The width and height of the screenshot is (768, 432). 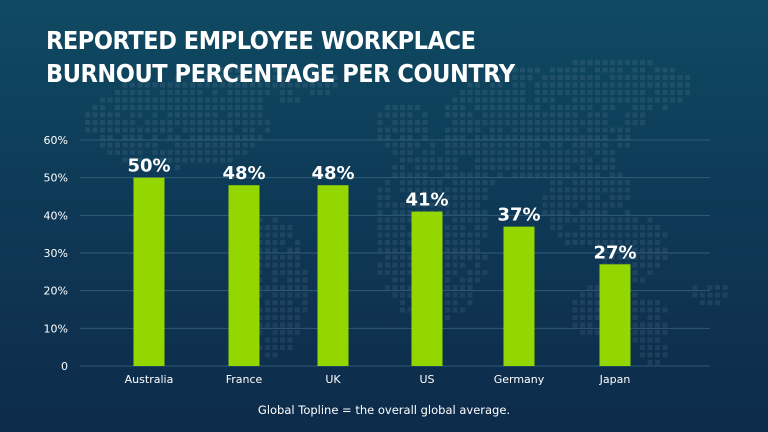 I want to click on chart-title-line-1: REPORTED EMPLOYEE WORKPLACE, so click(x=261, y=40).